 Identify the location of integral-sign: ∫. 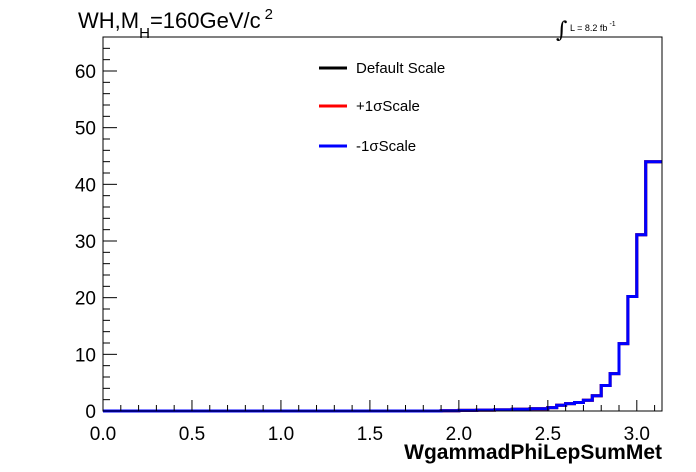
(562, 30).